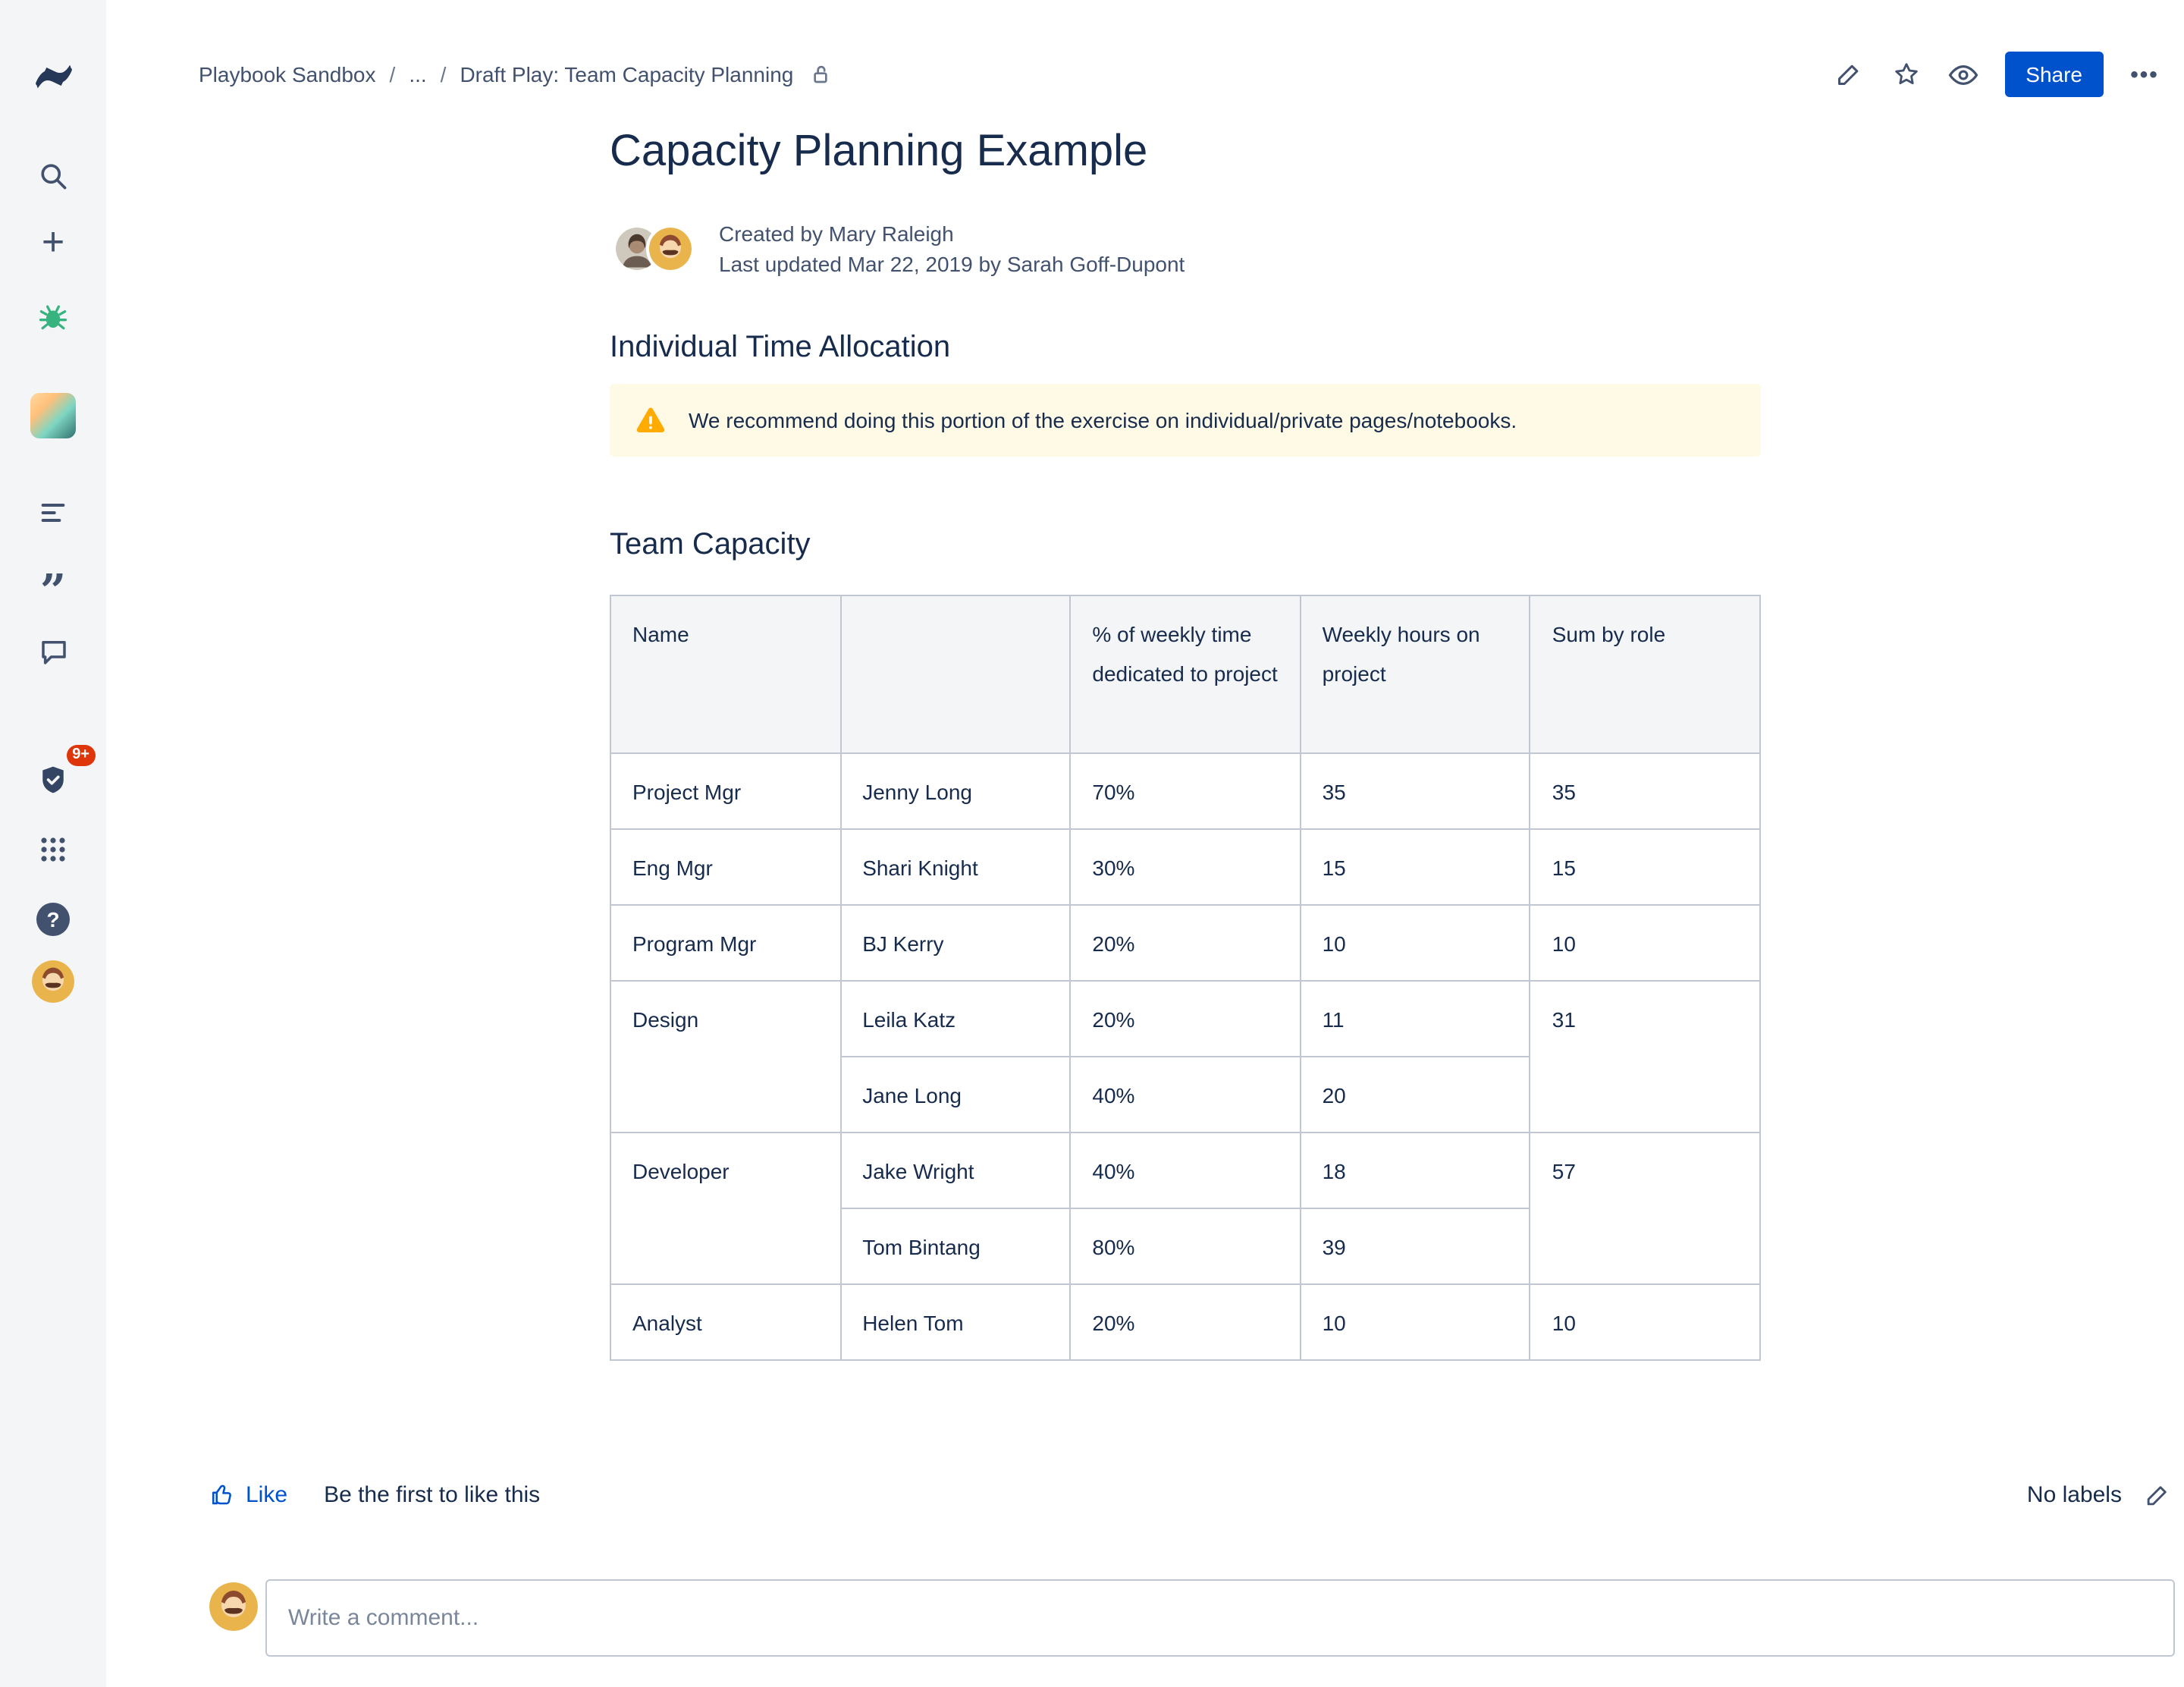 The image size is (2184, 1687). I want to click on cell-role: Program Mgr, so click(726, 943).